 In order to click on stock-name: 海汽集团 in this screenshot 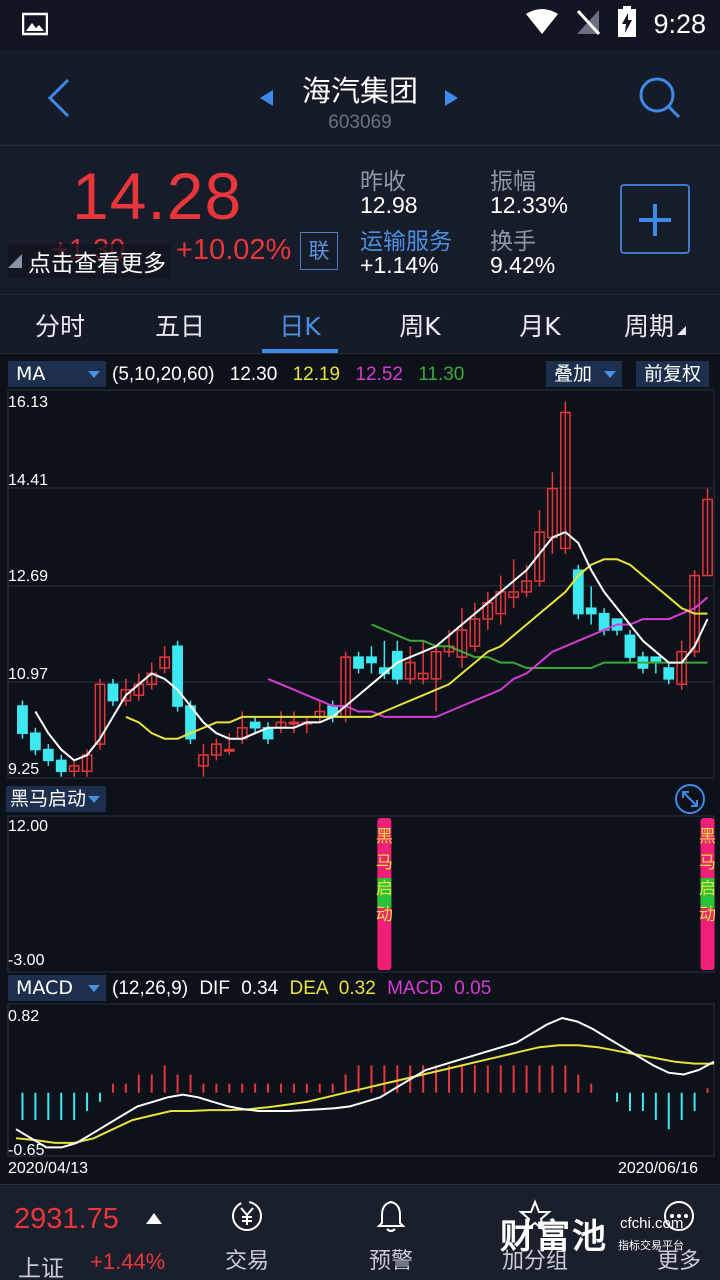, I will do `click(359, 91)`.